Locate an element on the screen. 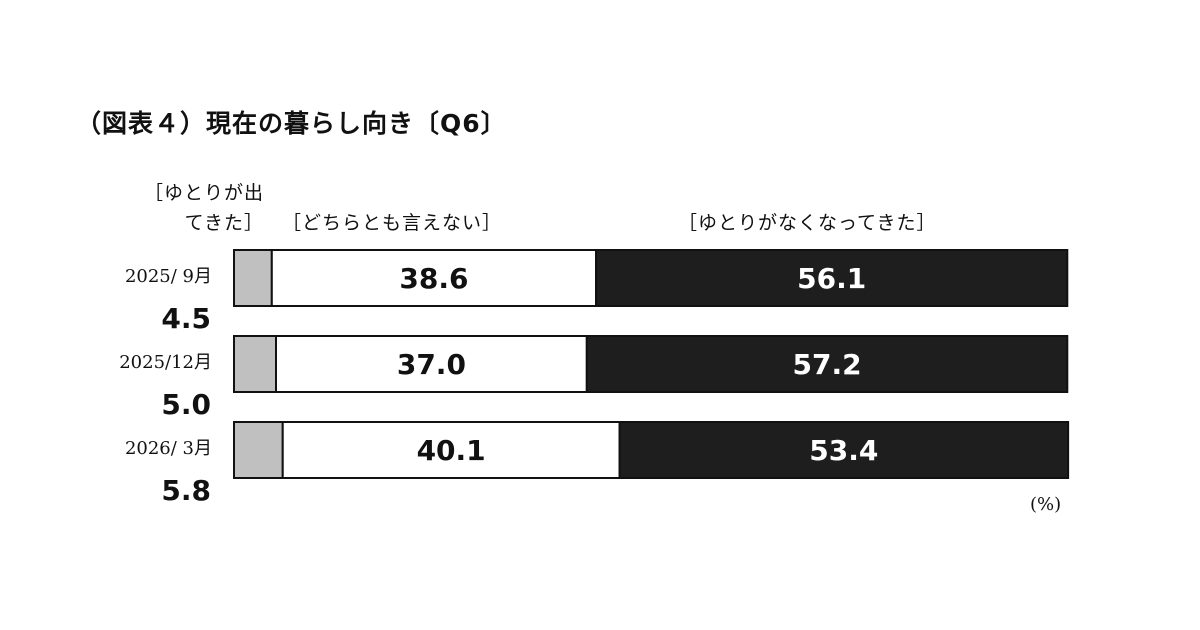 This screenshot has width=1200, height=630. bar-segment-row1-series2 is located at coordinates (827, 364).